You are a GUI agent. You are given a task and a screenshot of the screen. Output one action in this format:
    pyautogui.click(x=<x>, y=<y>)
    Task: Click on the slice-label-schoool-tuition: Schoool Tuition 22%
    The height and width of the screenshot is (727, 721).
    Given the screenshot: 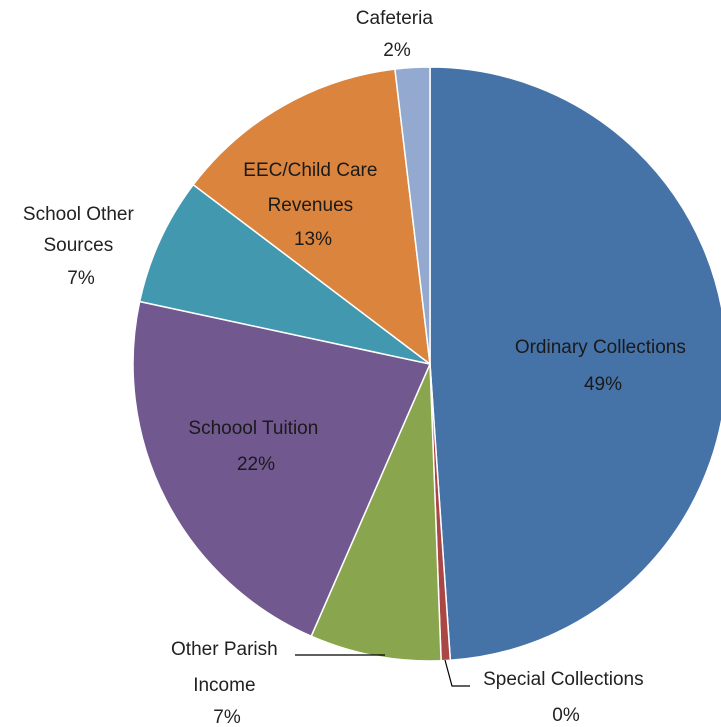 What is the action you would take?
    pyautogui.click(x=255, y=446)
    